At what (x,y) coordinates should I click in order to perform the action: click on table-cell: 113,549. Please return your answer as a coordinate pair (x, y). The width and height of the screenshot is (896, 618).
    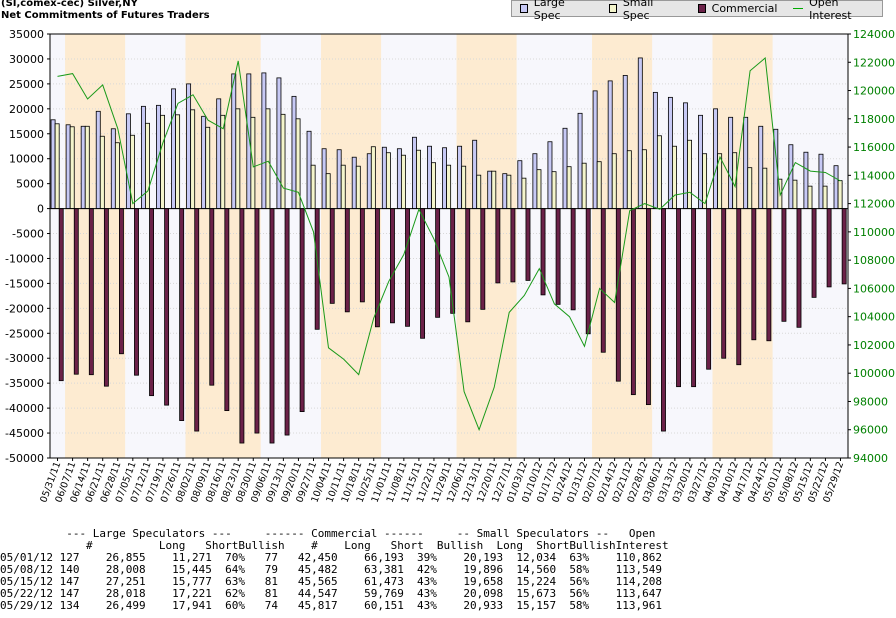
    Looking at the image, I should click on (639, 569).